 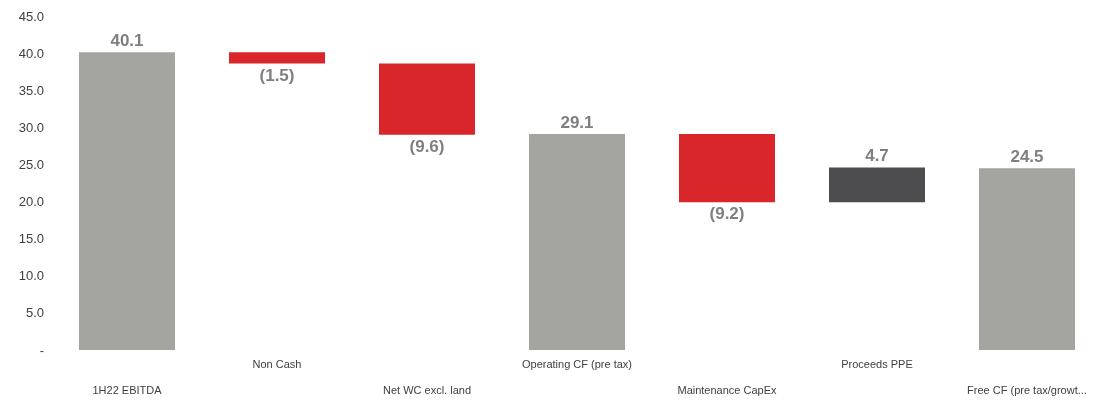 I want to click on data-label: 24.5, so click(x=1027, y=157).